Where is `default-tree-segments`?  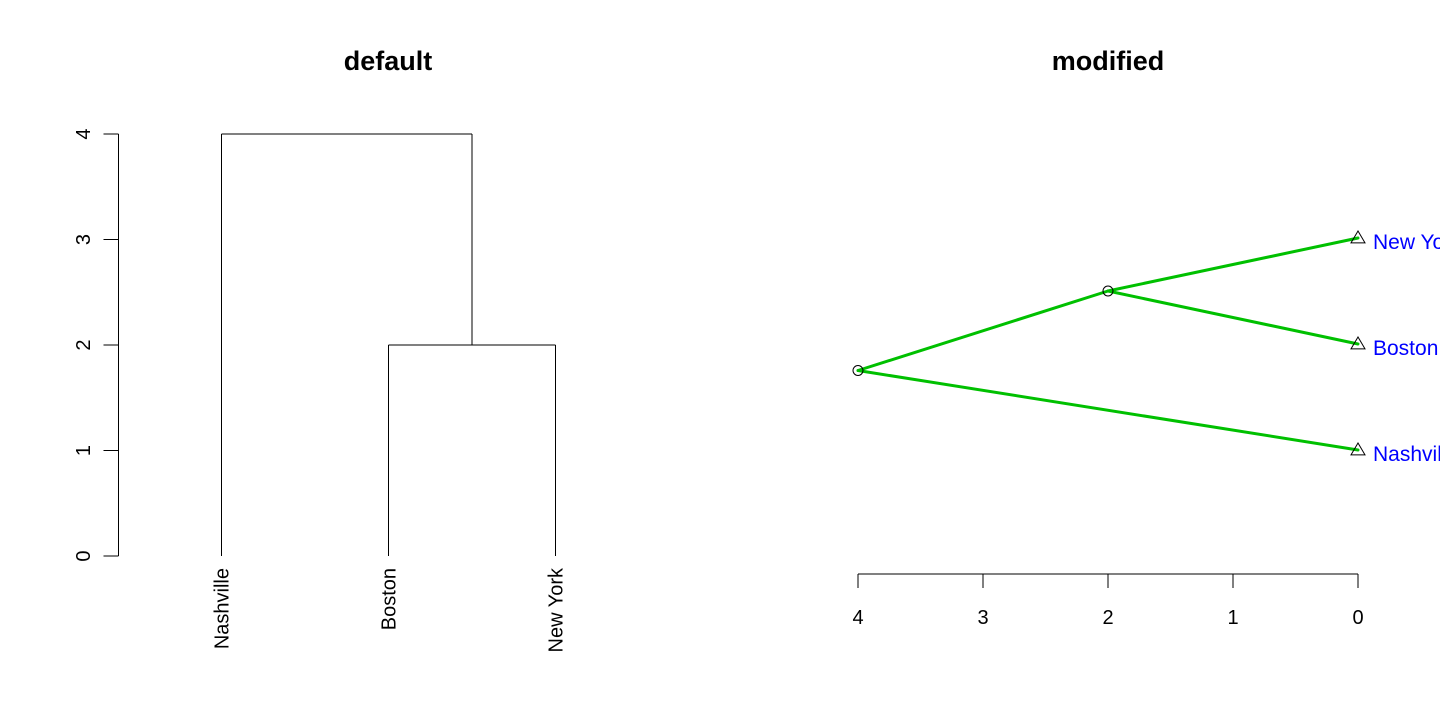
default-tree-segments is located at coordinates (388, 344).